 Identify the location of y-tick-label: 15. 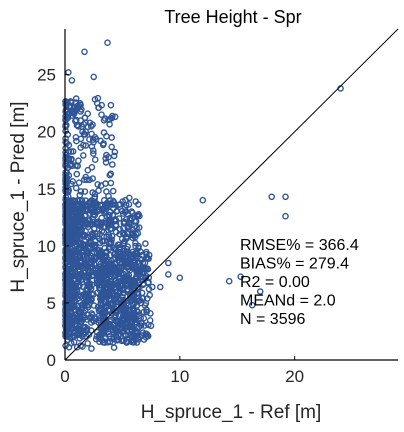
(46, 189).